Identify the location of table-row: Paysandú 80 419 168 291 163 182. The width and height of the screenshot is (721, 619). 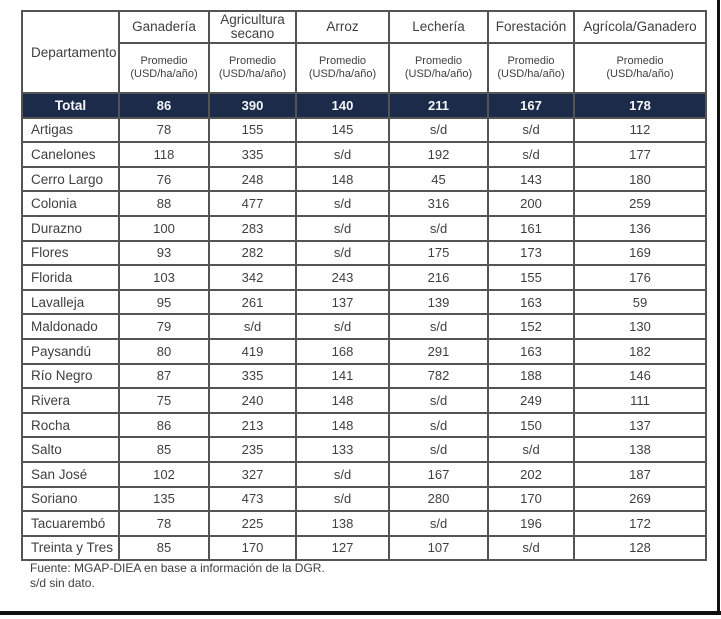
(364, 351).